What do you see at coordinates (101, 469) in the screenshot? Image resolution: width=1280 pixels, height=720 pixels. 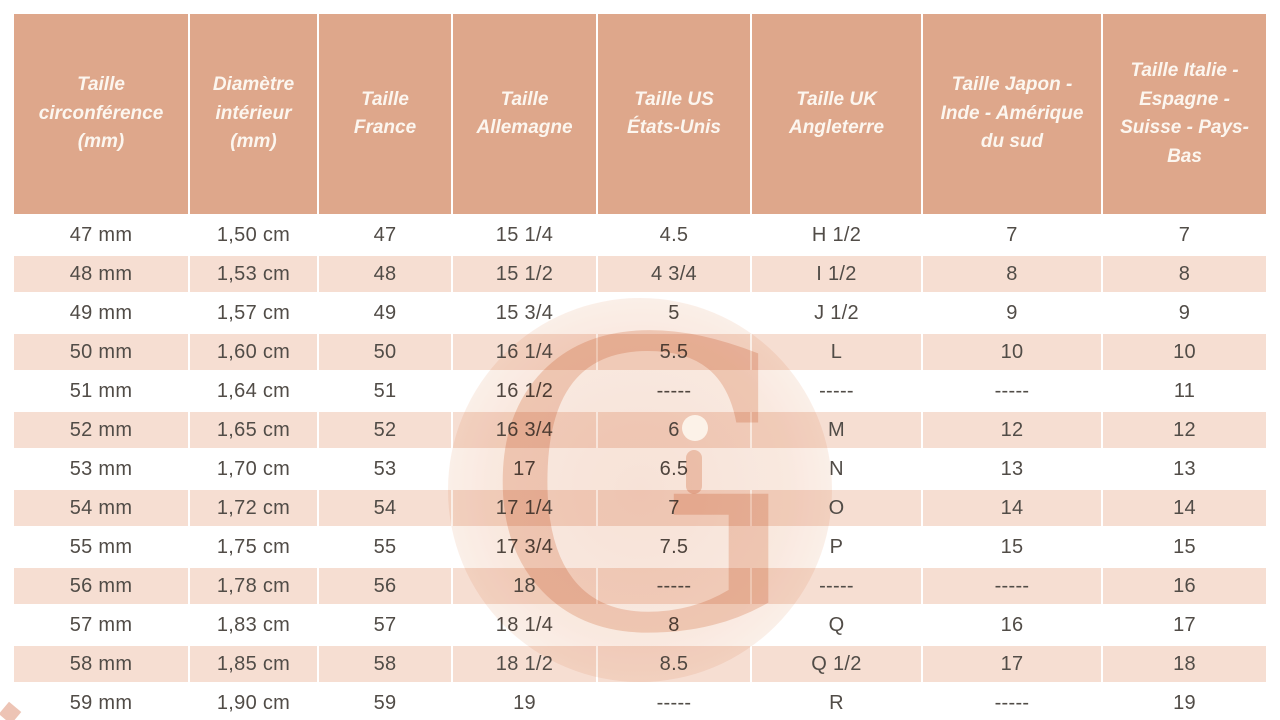 I see `table-cell: 53 mm` at bounding box center [101, 469].